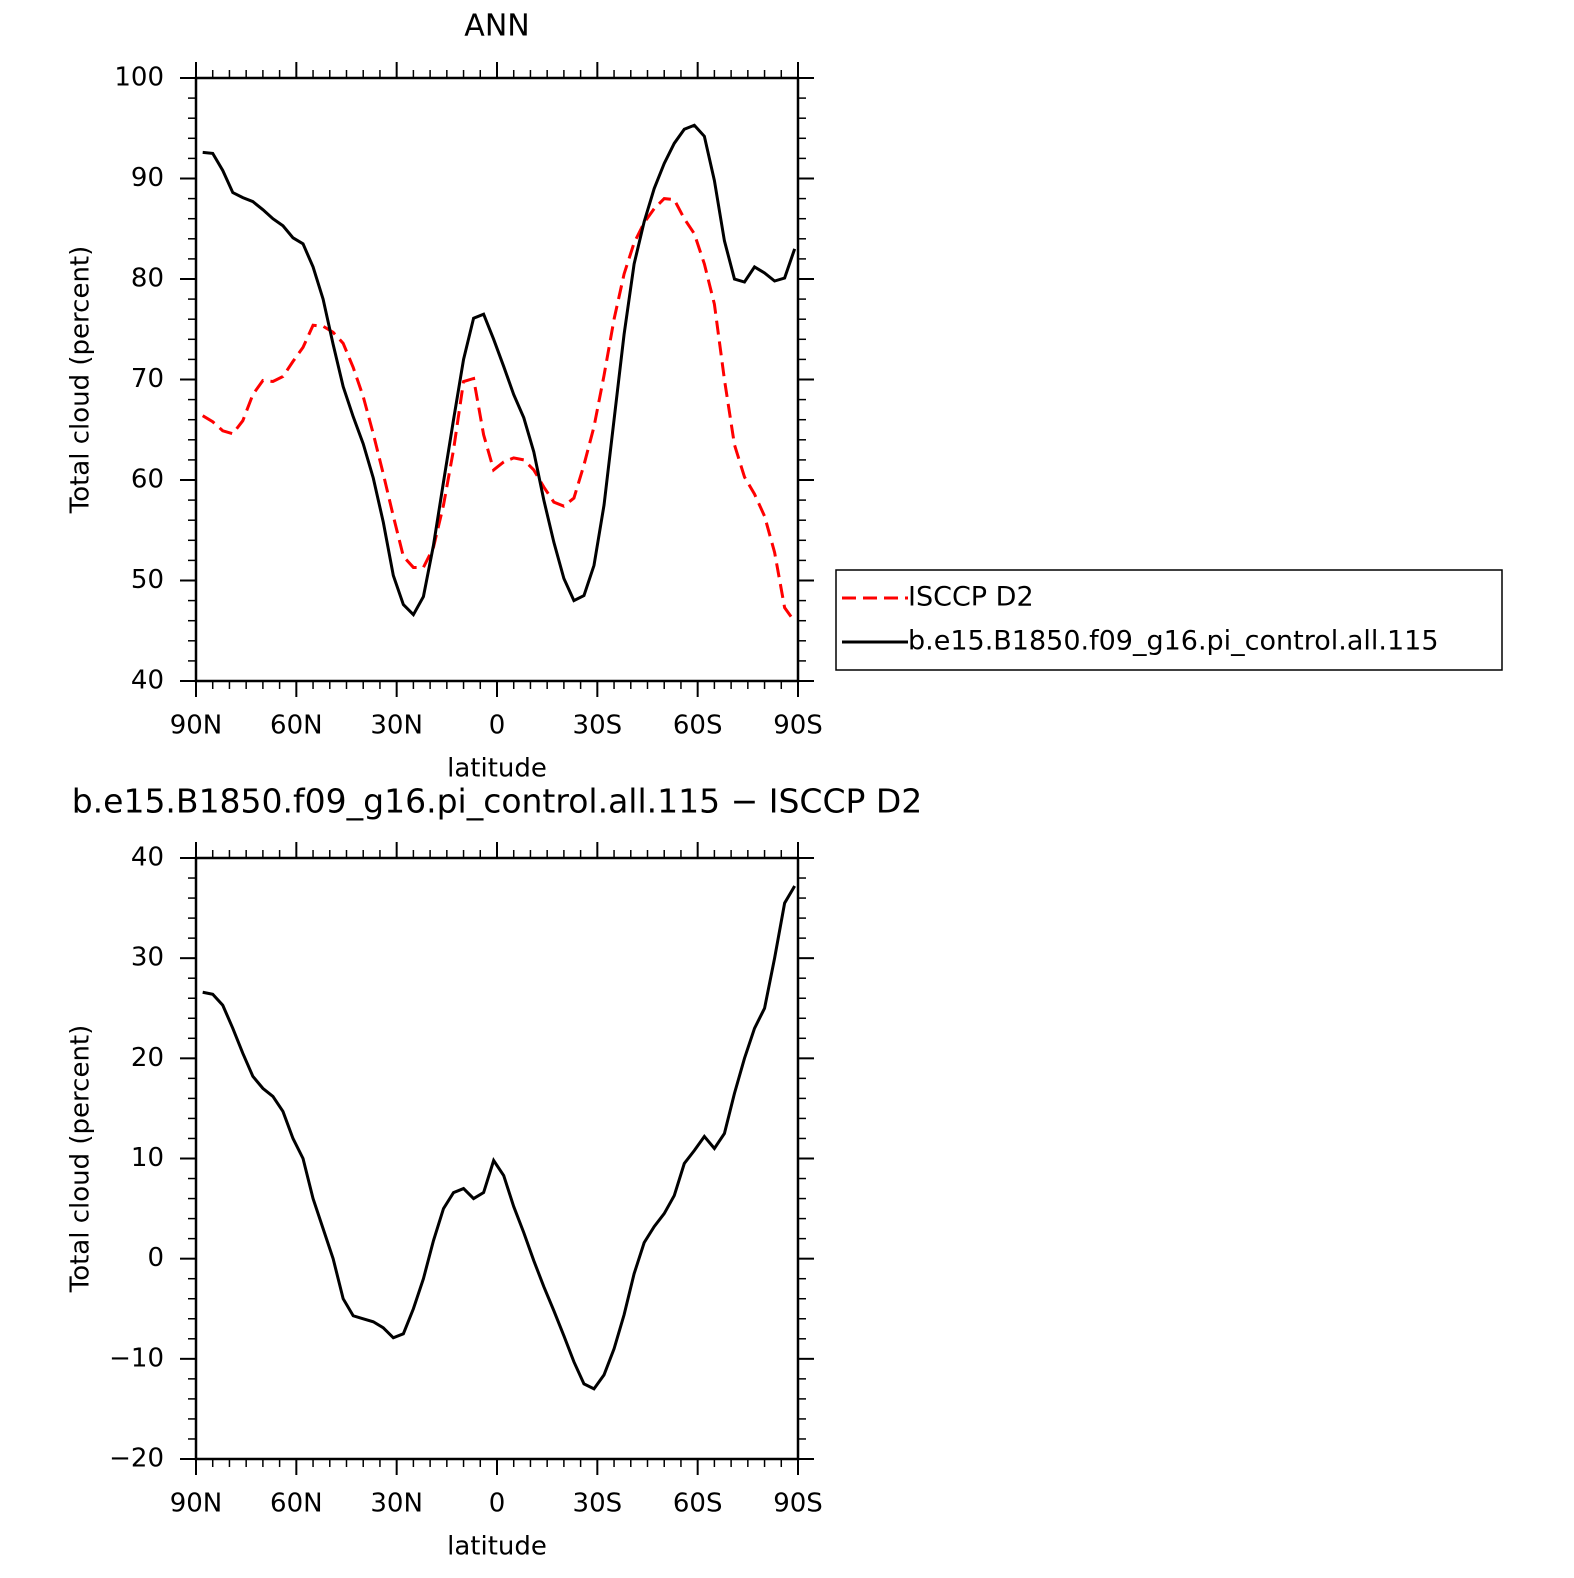 The height and width of the screenshot is (1578, 1574). Describe the element at coordinates (147, 178) in the screenshot. I see `y-tick-label: 90` at that location.